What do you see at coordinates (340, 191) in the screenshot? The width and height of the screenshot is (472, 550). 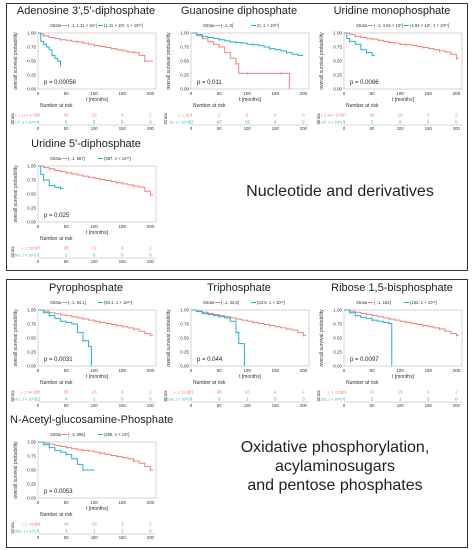 I see `section-label-nucleotides: Nucleotide and derivatives` at bounding box center [340, 191].